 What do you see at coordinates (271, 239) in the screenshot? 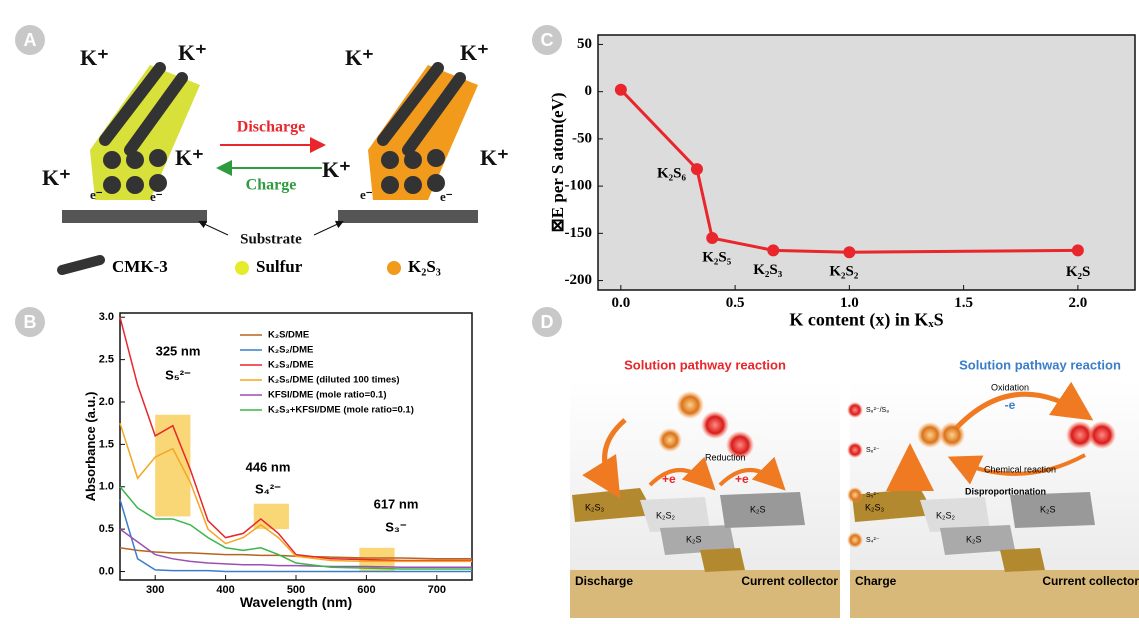
I see `substrate-label: Substrate` at bounding box center [271, 239].